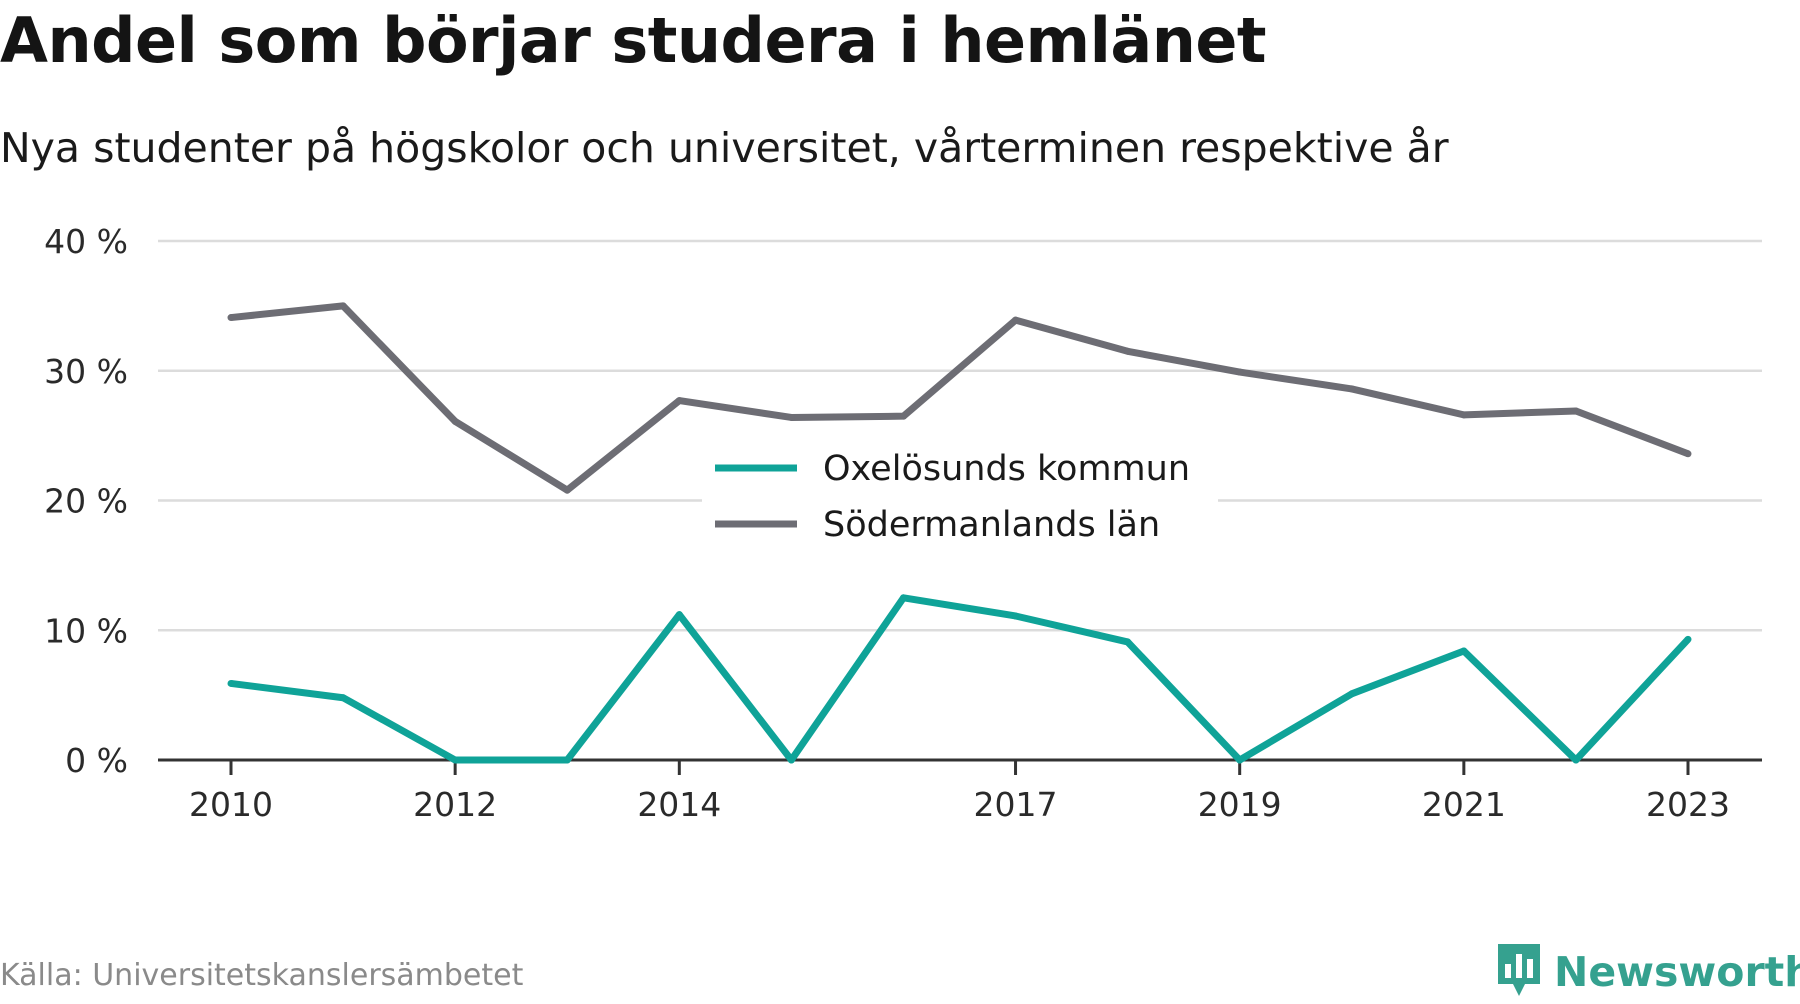 This screenshot has height=1004, width=1800. I want to click on x-tick-label: 2017, so click(1016, 804).